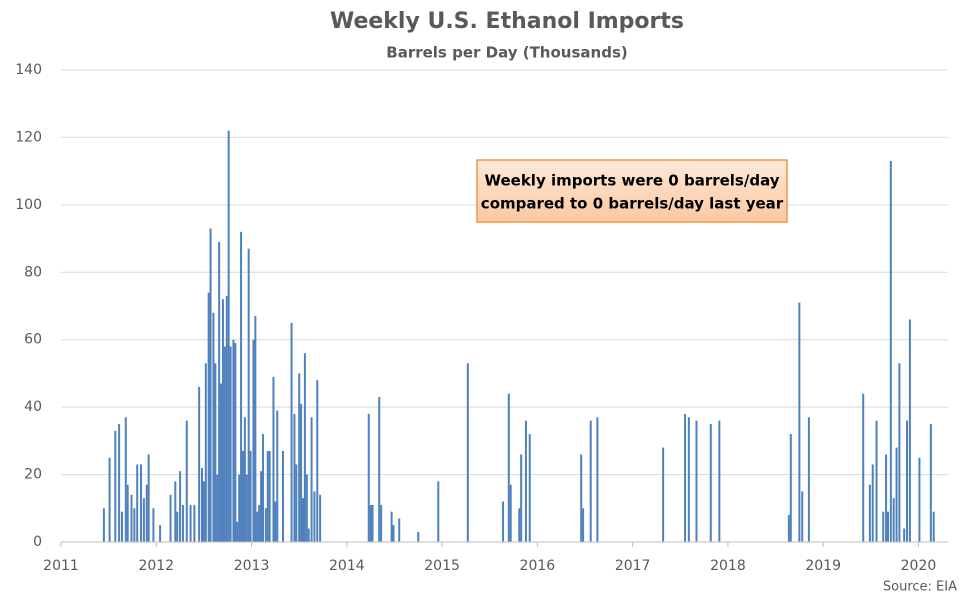 This screenshot has height=601, width=975. Describe the element at coordinates (347, 566) in the screenshot. I see `x-tick-label: 2014` at that location.